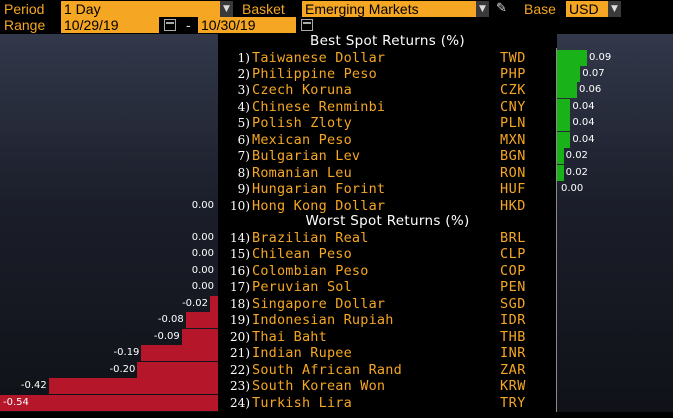  I want to click on basket-label: Basket, so click(263, 9).